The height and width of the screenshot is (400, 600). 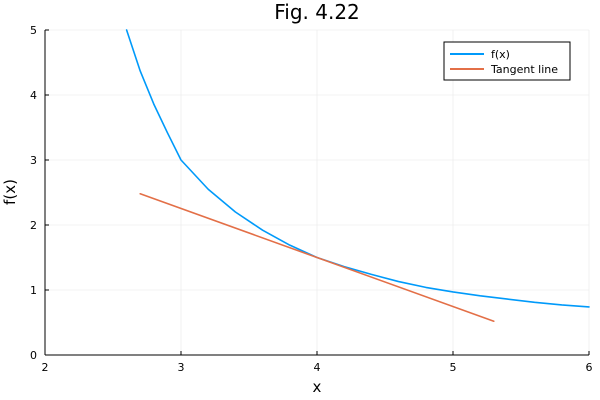 What do you see at coordinates (524, 69) in the screenshot?
I see `legend-label-tangent: Tangent line` at bounding box center [524, 69].